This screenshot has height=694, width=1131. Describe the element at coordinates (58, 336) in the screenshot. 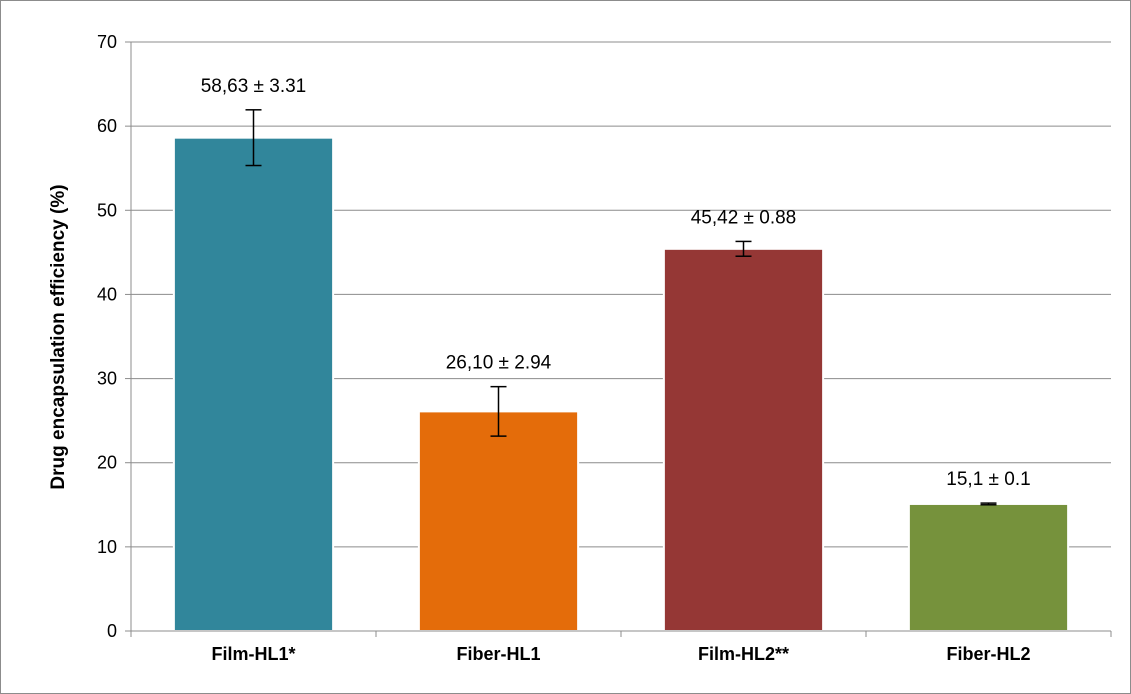

I see `y-axis-title: Drug encapsulation efficiency (%)` at that location.